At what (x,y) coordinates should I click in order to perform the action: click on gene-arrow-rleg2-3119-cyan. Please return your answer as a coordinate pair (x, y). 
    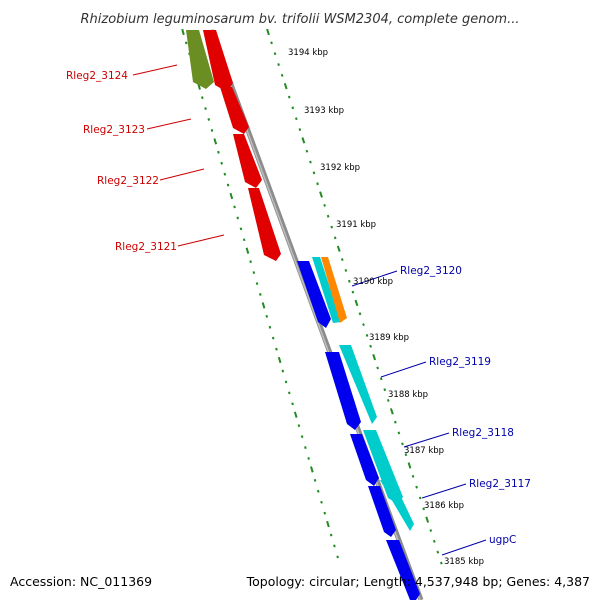
    Looking at the image, I should click on (358, 384).